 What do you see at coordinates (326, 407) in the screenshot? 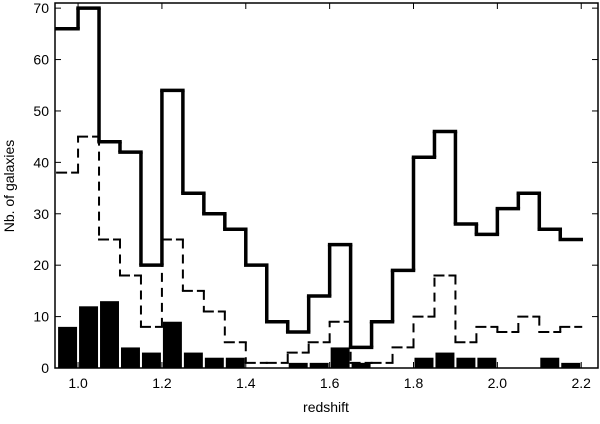
I see `x-axis-label: redshift` at bounding box center [326, 407].